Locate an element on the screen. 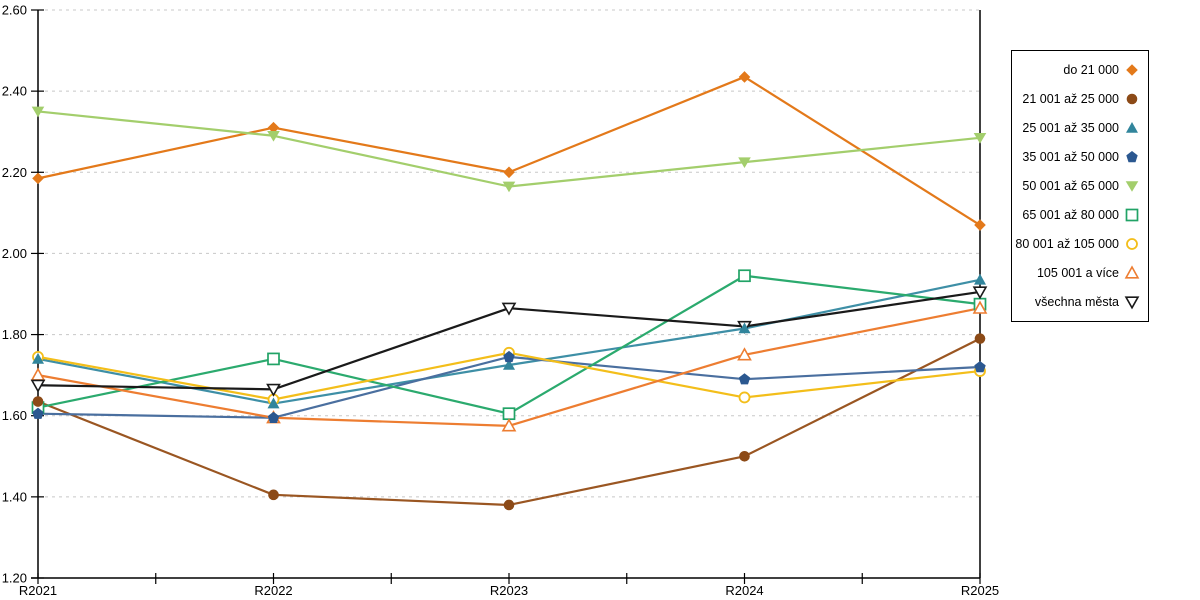 This screenshot has width=1200, height=600. legend-item-label: 105 001 a více is located at coordinates (1077, 273).